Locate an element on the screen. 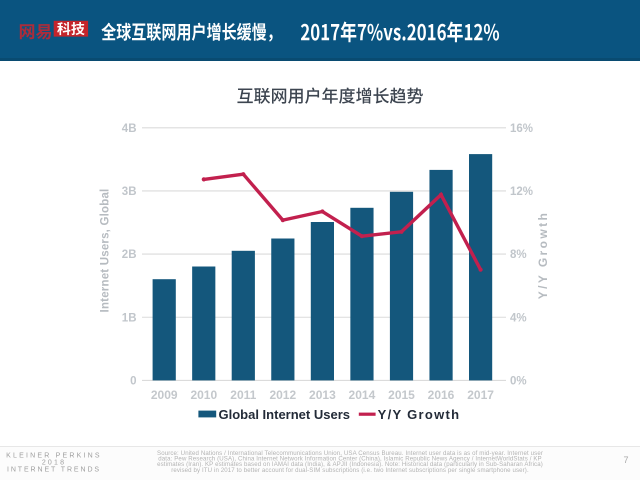  svg-text: 12% is located at coordinates (521, 192).